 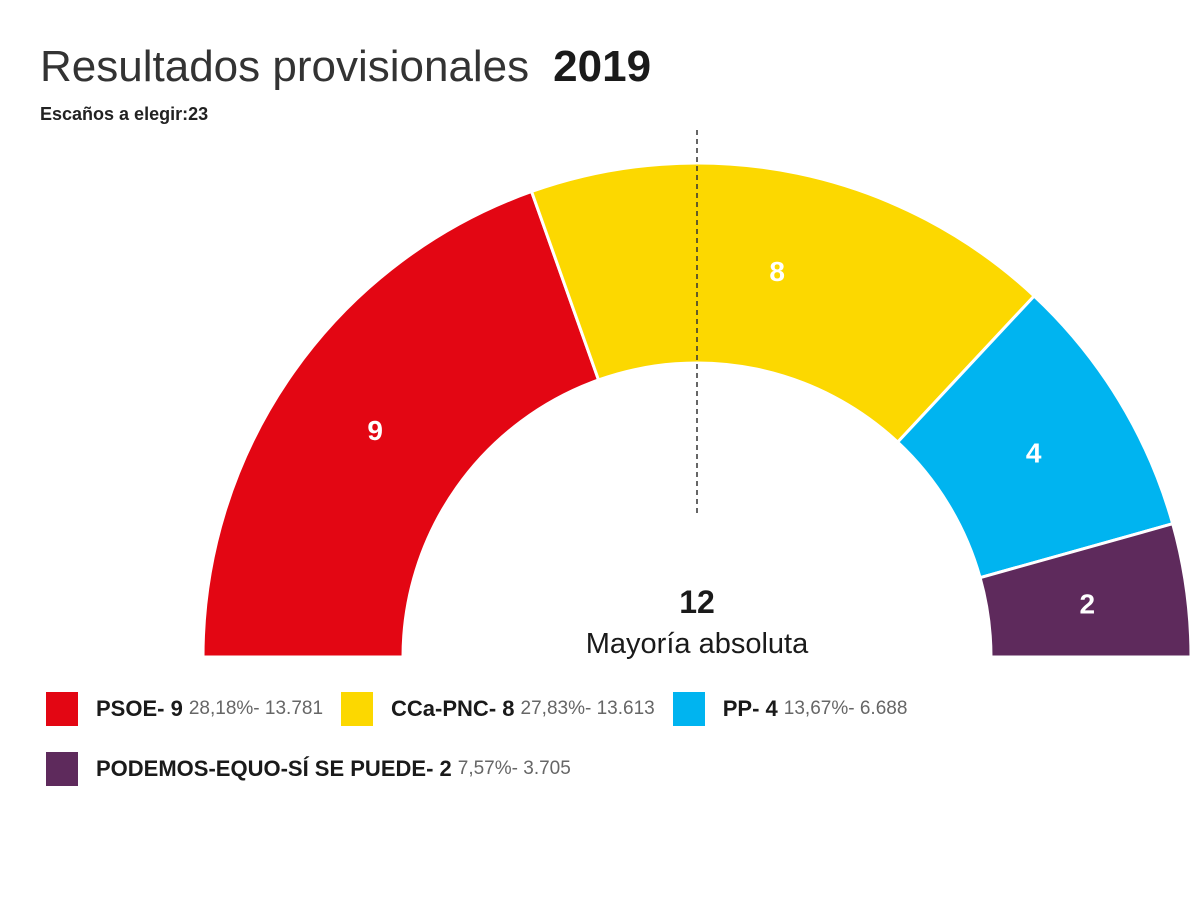 I want to click on legend-name: PSOE- 9, so click(x=139, y=708).